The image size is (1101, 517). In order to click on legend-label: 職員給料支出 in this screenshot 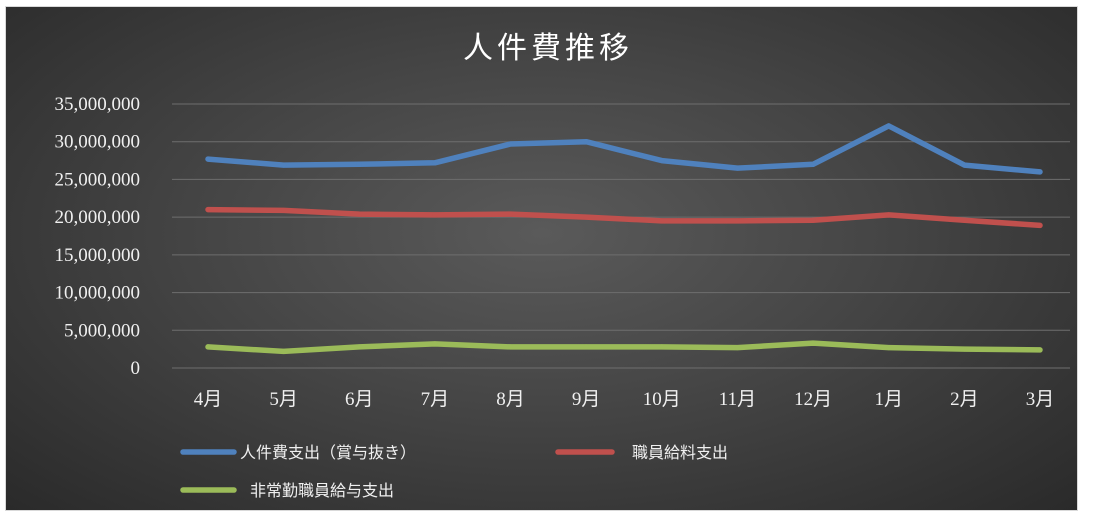, I will do `click(680, 452)`.